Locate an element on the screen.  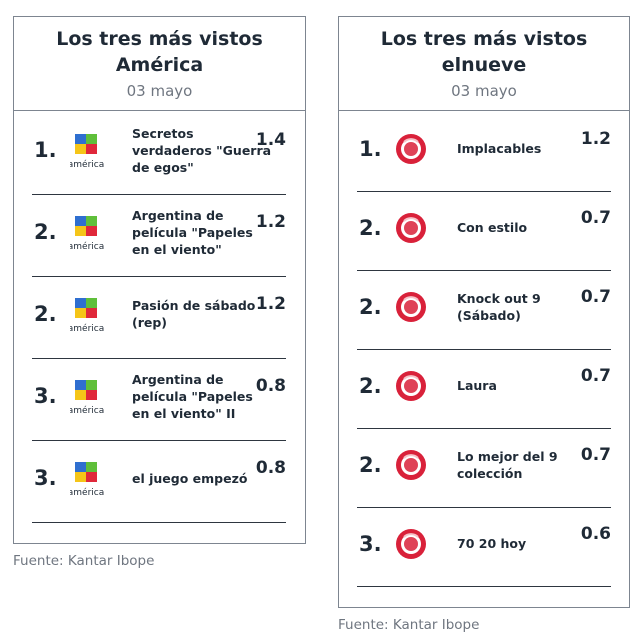
panel-header: Los tres más vistos elnueve 03 mayo is located at coordinates (484, 64).